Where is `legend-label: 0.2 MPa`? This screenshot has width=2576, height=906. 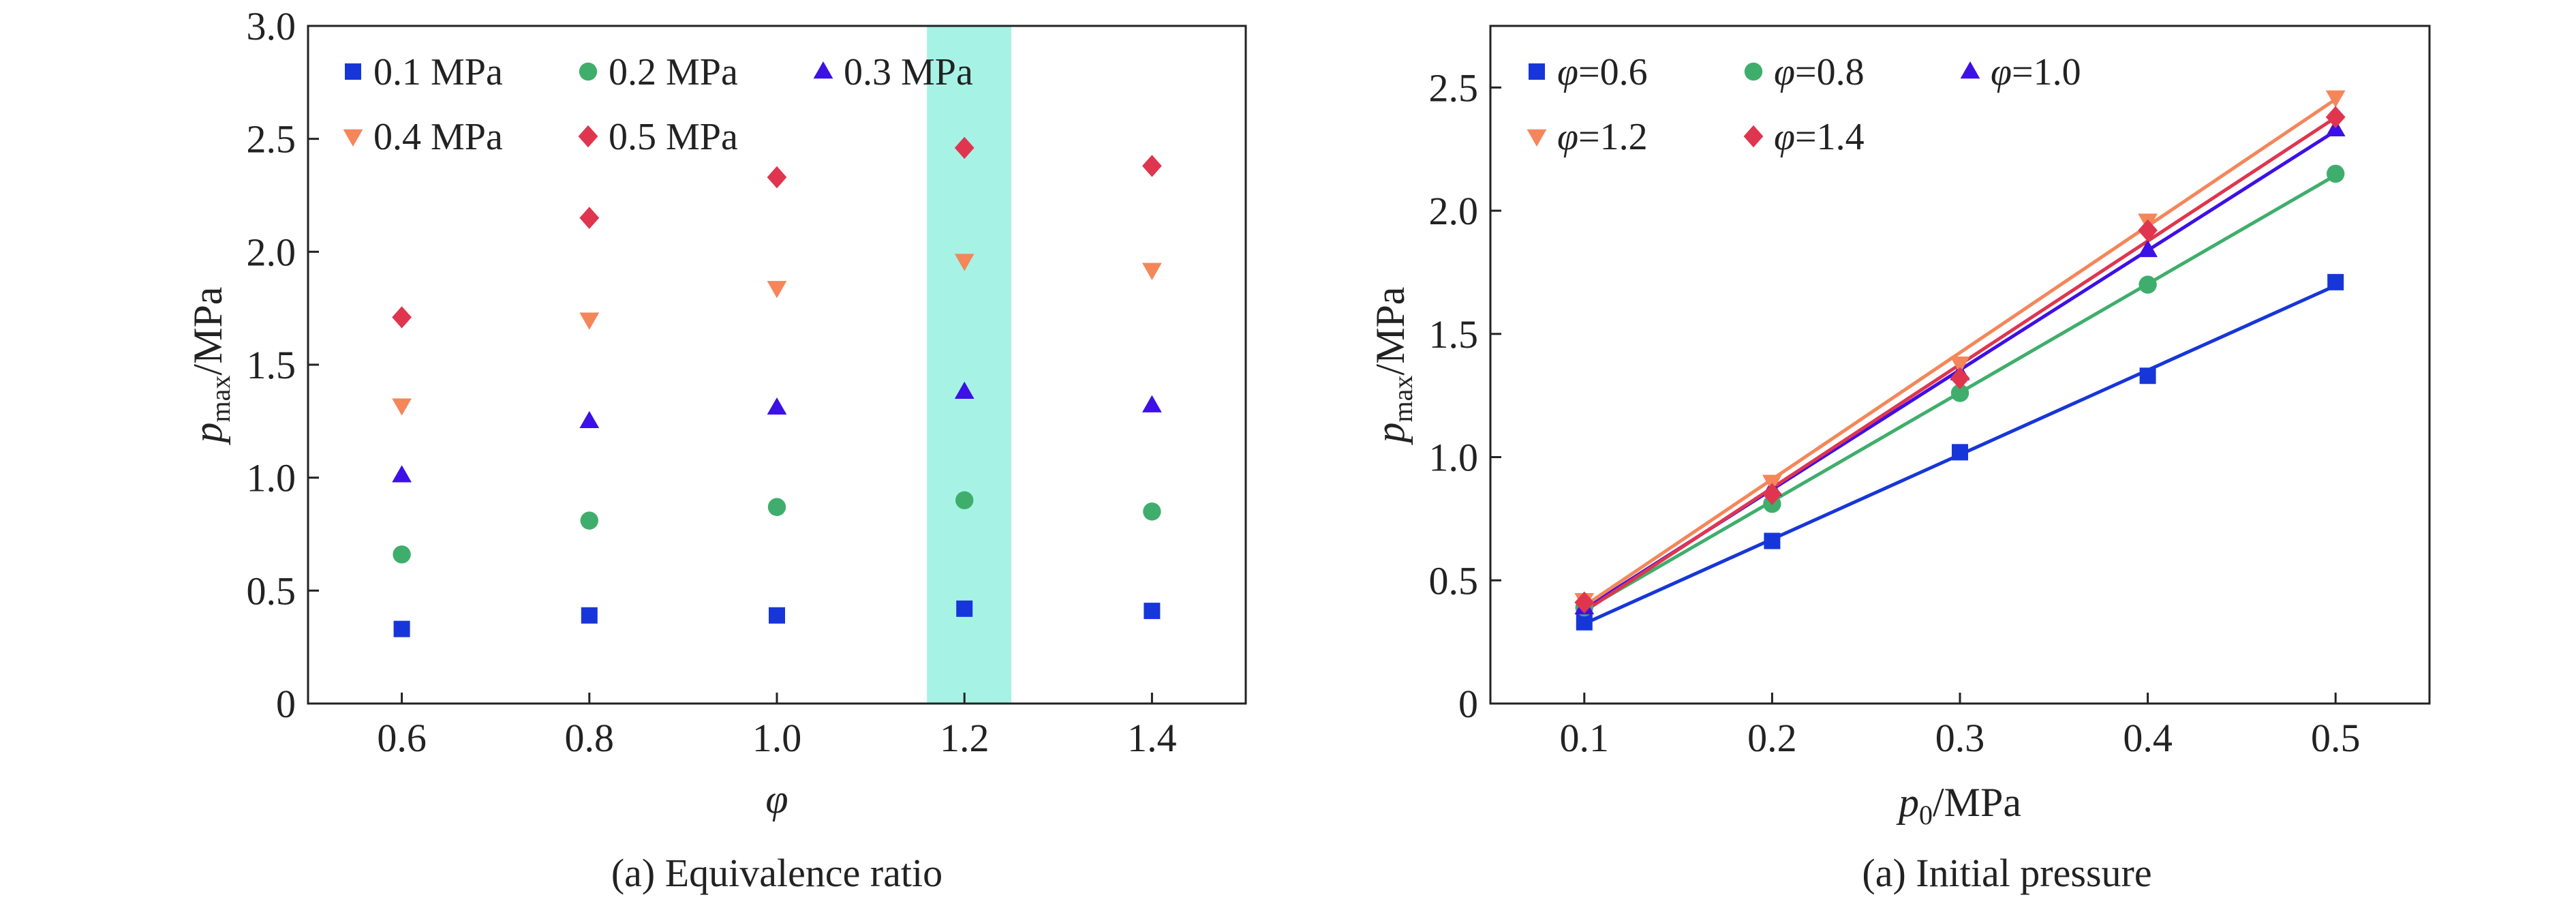 legend-label: 0.2 MPa is located at coordinates (673, 72).